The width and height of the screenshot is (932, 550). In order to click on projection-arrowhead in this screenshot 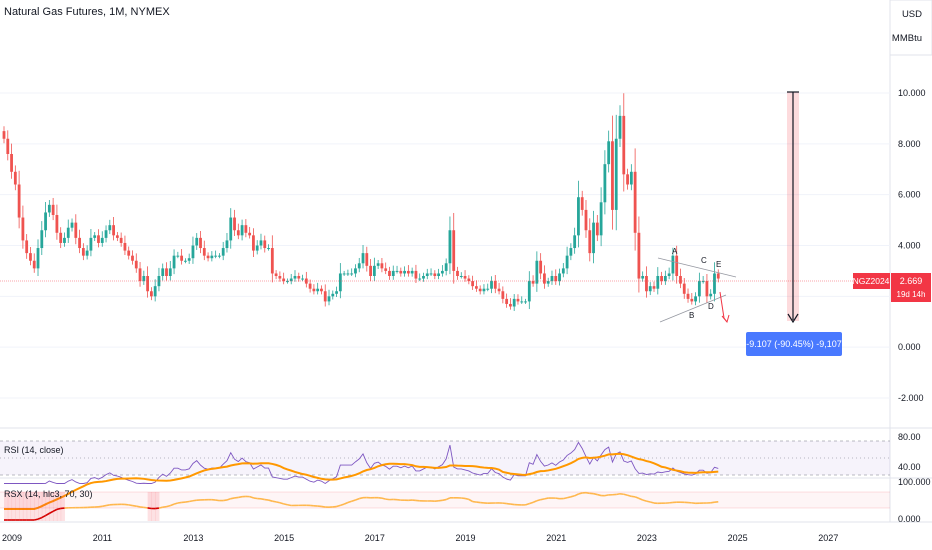, I will do `click(725, 319)`.